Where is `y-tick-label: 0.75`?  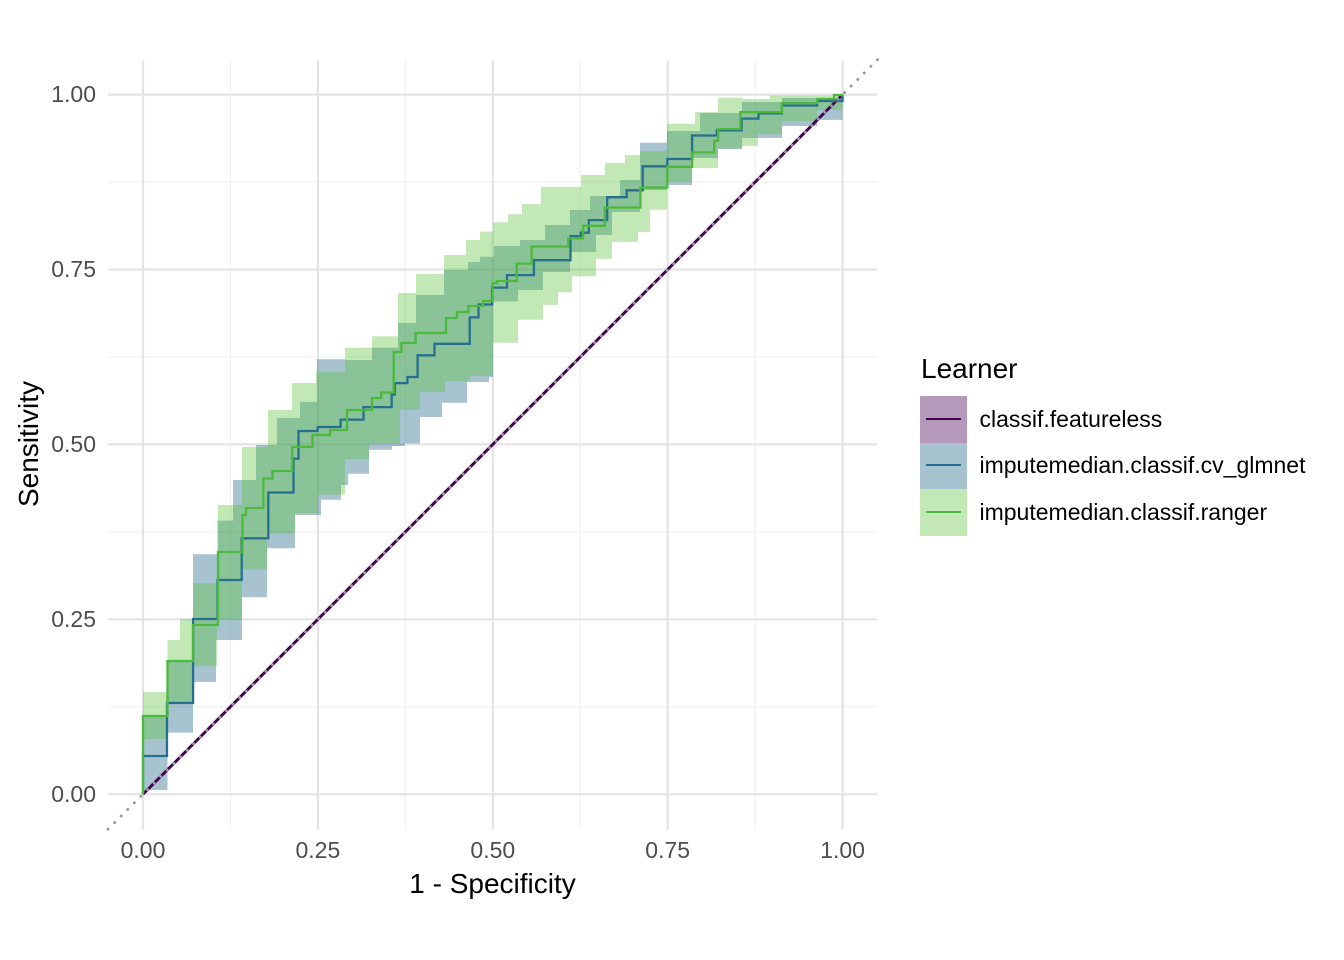
y-tick-label: 0.75 is located at coordinates (73, 269).